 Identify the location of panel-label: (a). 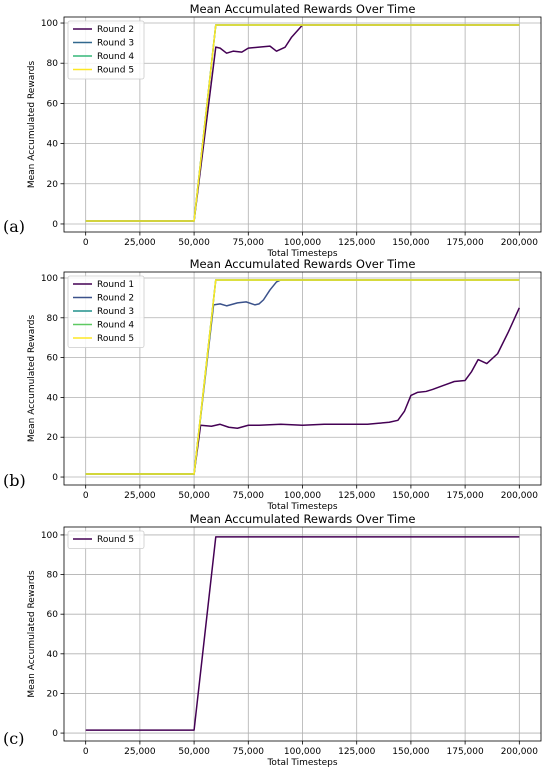
(14, 226).